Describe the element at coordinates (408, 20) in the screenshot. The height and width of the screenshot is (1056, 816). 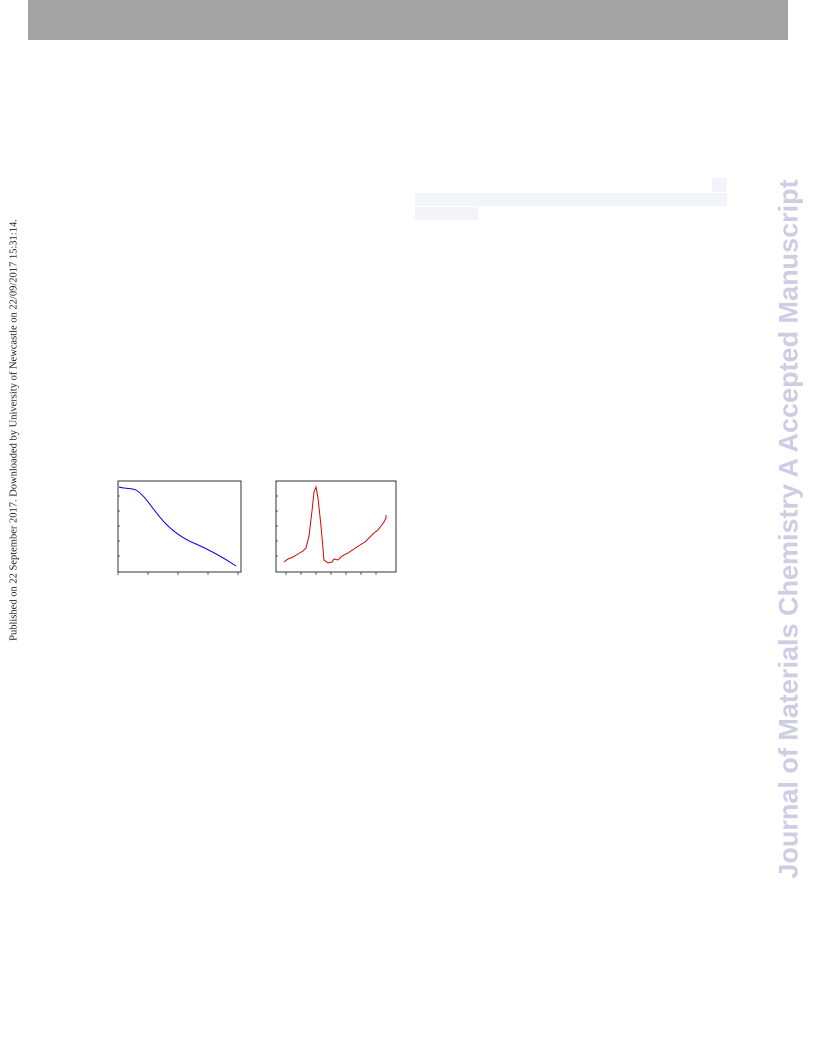
I see `header-bar` at that location.